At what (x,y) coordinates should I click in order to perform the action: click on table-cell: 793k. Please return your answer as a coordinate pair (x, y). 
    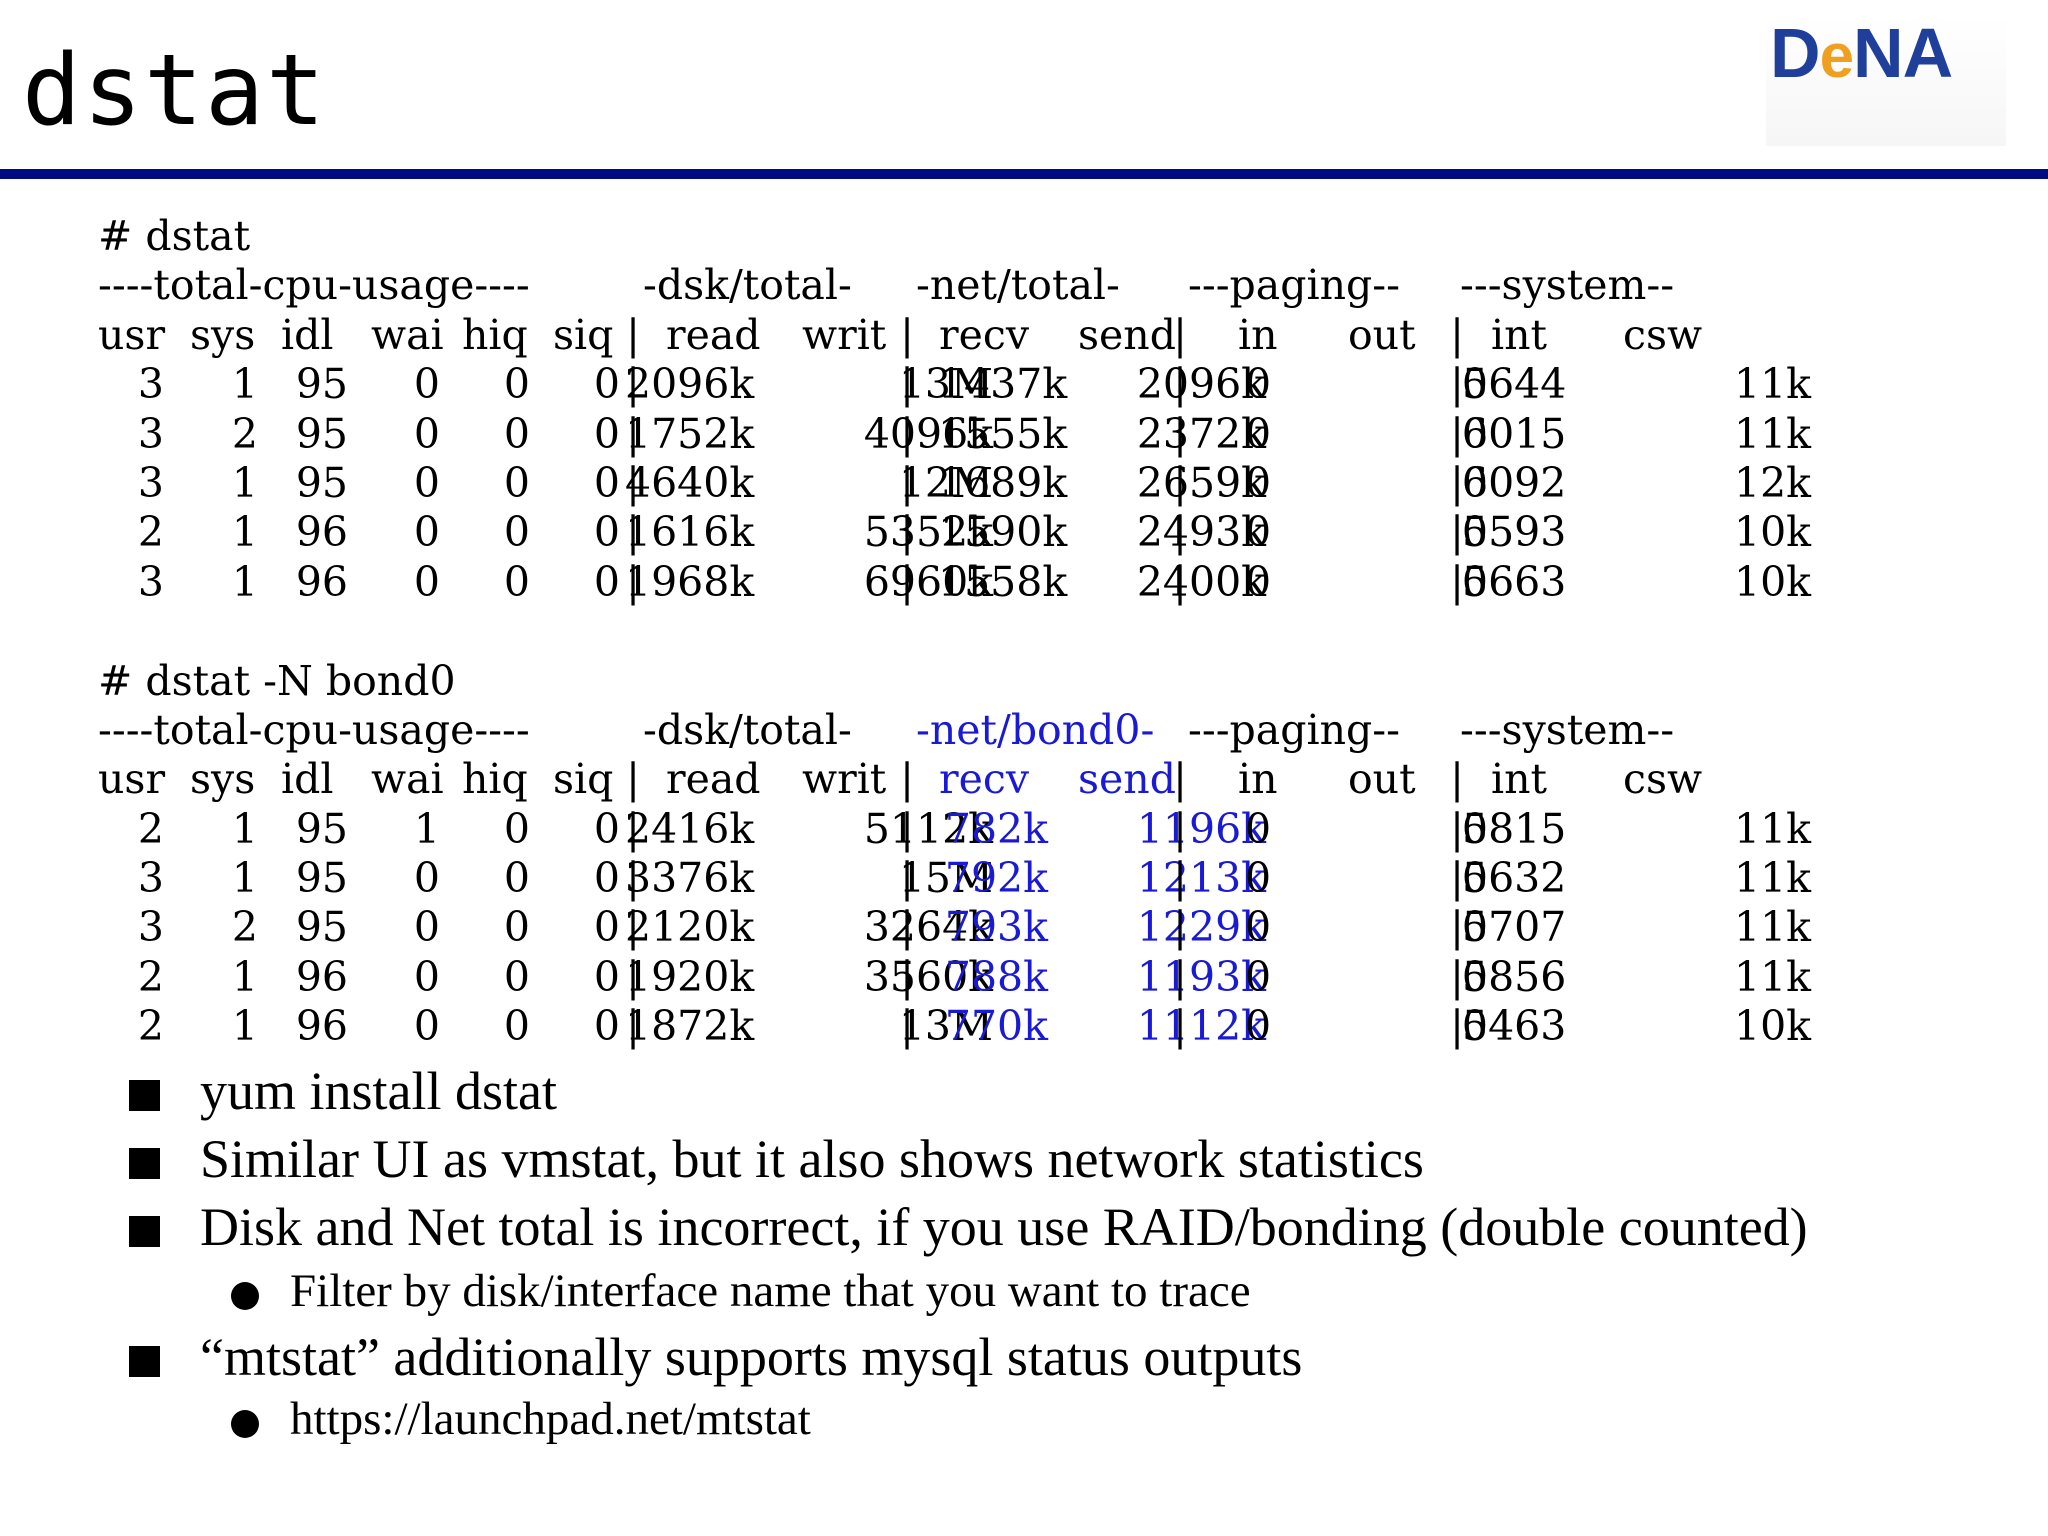
    Looking at the image, I should click on (996, 927).